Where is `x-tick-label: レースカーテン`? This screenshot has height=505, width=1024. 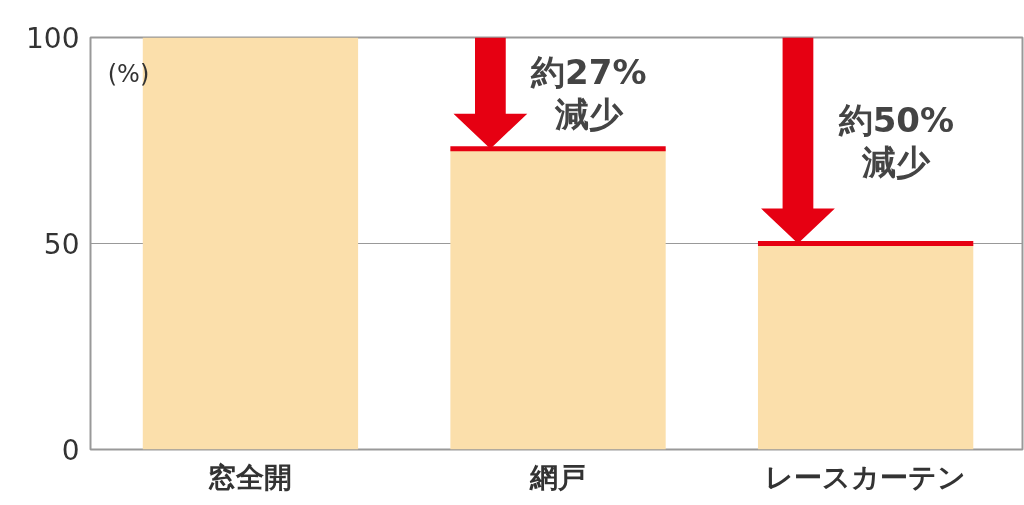 x-tick-label: レースカーテン is located at coordinates (866, 477).